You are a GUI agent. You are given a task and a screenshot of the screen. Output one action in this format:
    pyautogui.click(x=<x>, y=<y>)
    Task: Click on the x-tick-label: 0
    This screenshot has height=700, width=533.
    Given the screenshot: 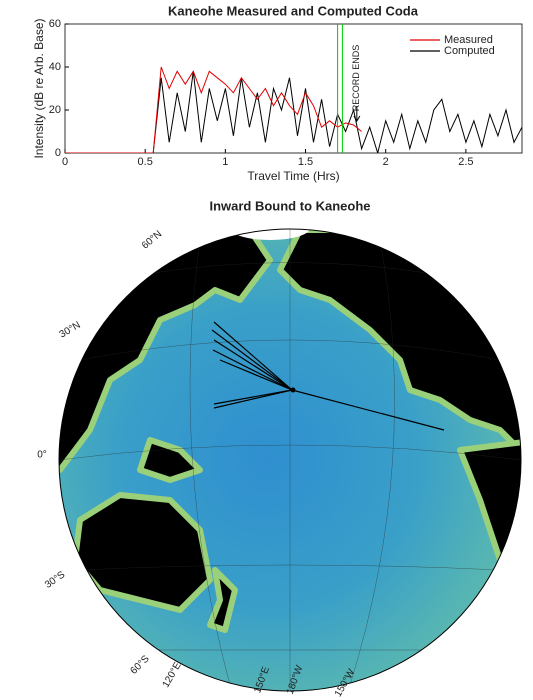 What is the action you would take?
    pyautogui.click(x=65, y=162)
    